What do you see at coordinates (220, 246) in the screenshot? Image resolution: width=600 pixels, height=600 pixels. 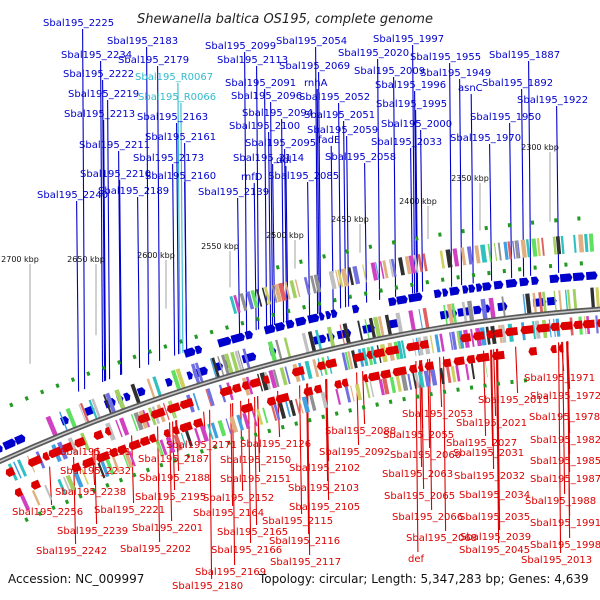 I see `scale-label: 2550 kbp` at bounding box center [220, 246].